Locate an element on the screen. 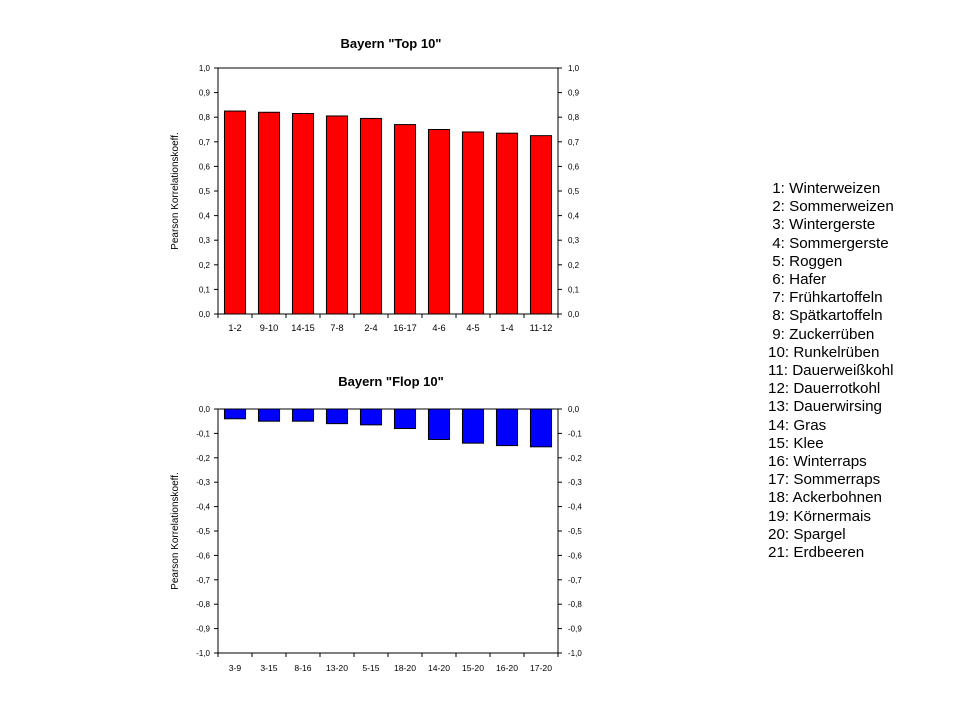 The image size is (960, 720). y-tick-label-right: 0,8 is located at coordinates (574, 117).